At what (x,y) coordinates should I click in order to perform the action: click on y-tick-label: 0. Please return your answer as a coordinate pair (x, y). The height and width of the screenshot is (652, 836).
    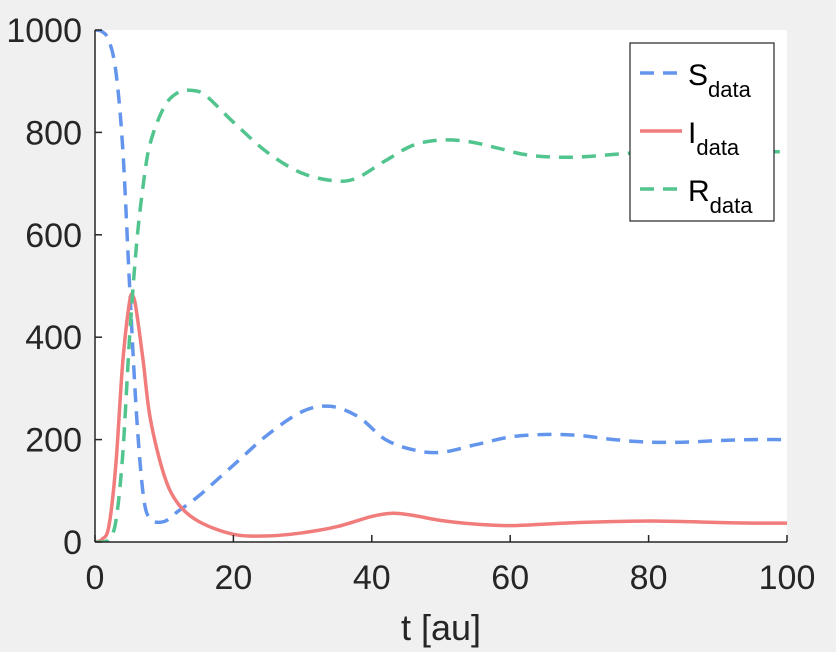
    Looking at the image, I should click on (72, 543).